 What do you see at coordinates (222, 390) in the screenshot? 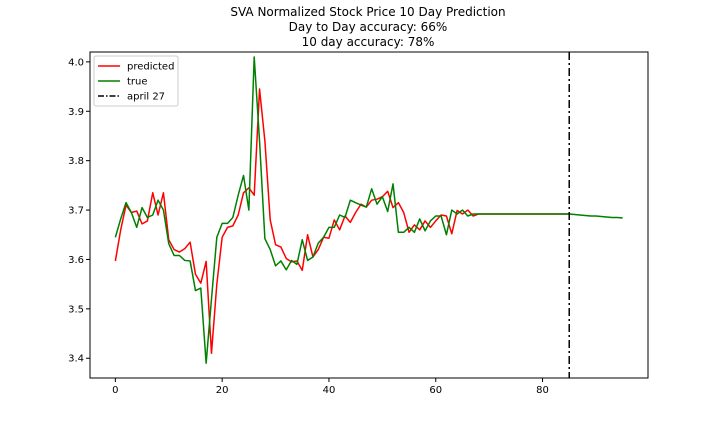
I see `x-tick-label: 20` at bounding box center [222, 390].